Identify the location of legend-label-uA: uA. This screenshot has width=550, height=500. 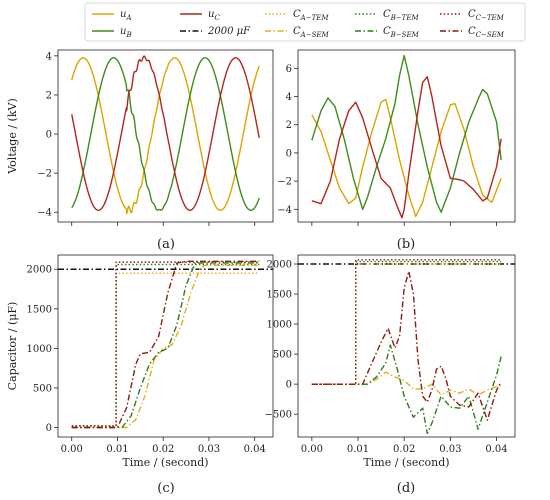
(126, 15).